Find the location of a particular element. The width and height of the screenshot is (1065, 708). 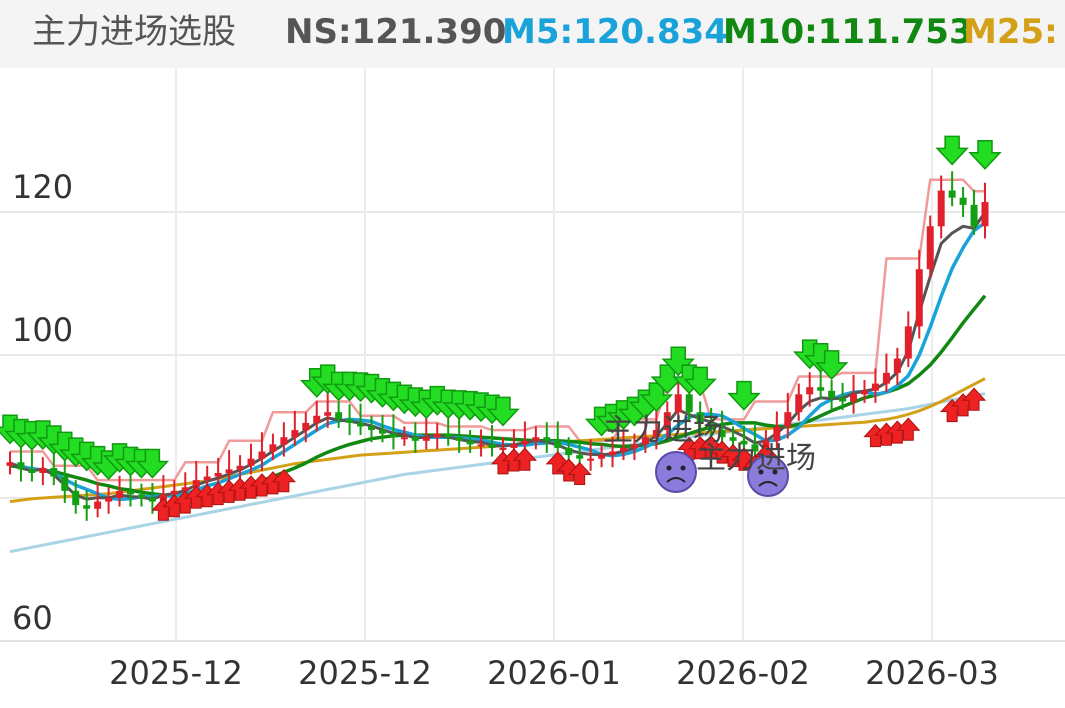

annotations: 主力进场 主力进场 is located at coordinates (709, 444).